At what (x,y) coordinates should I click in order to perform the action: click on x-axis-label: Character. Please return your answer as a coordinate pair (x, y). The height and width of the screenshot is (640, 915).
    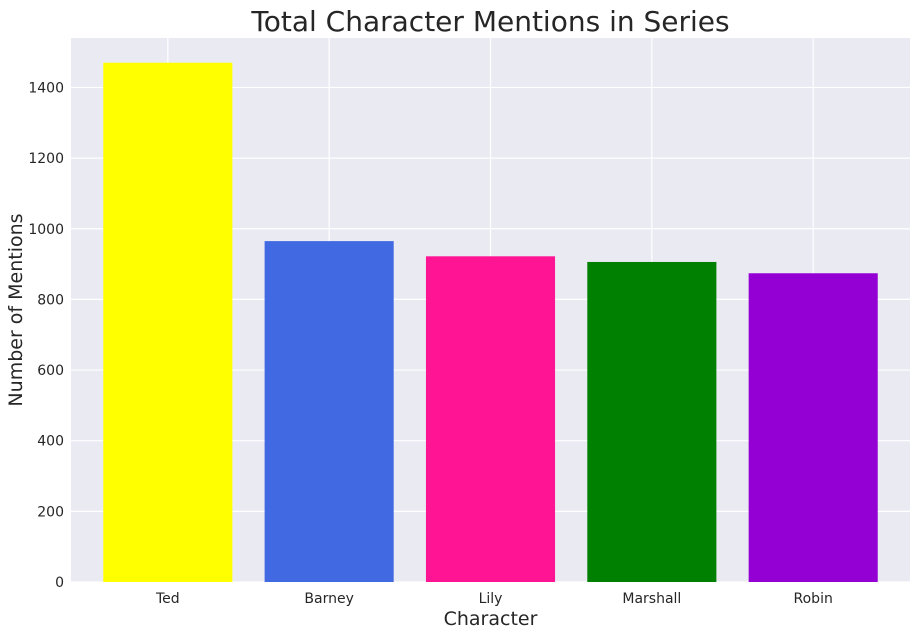
    Looking at the image, I should click on (491, 619).